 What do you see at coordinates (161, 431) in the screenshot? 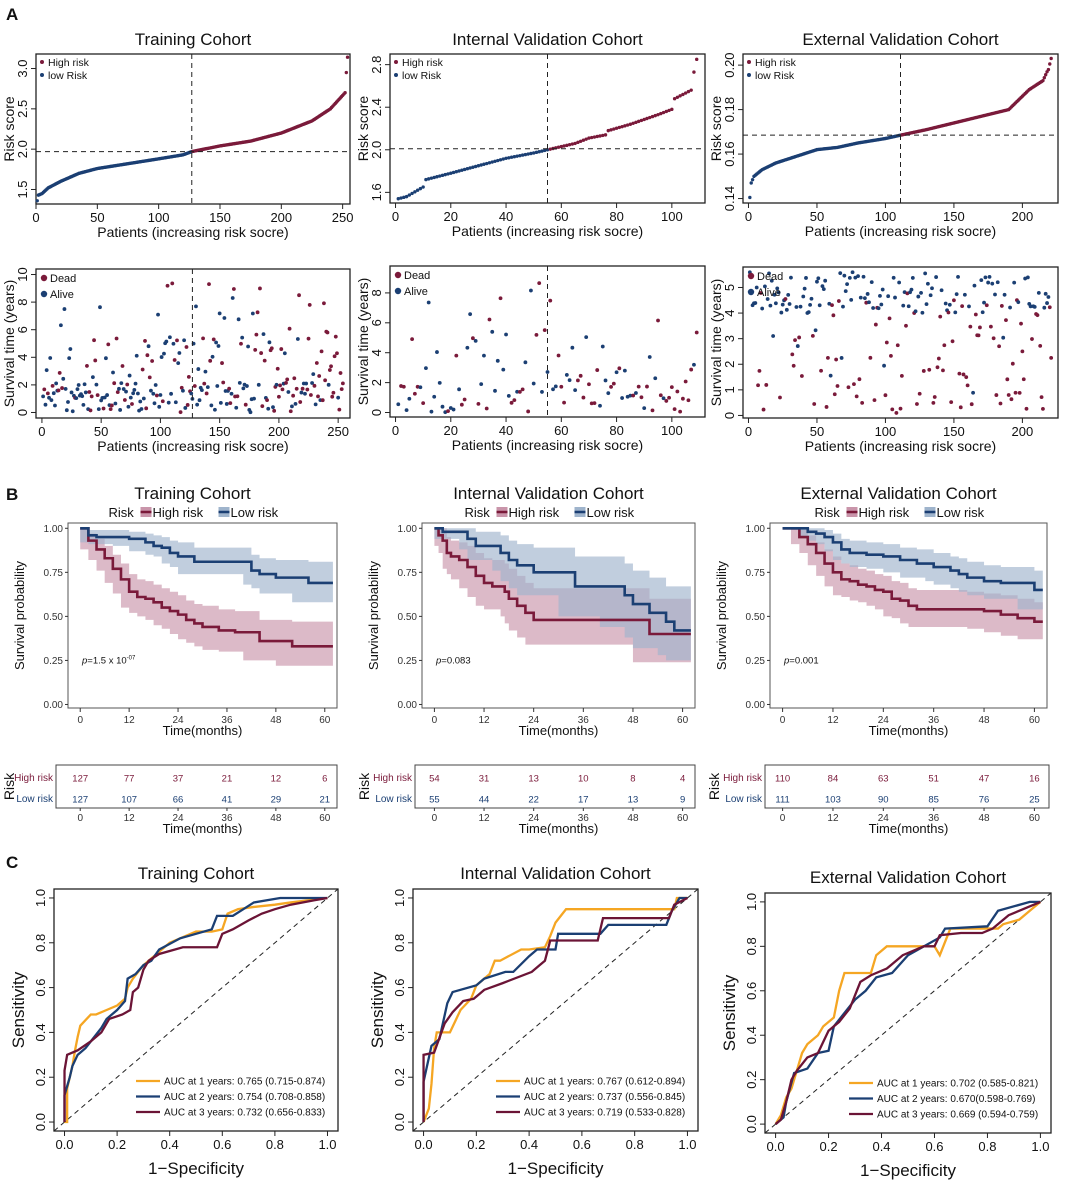
I see `x-tick-label: 100` at bounding box center [161, 431].